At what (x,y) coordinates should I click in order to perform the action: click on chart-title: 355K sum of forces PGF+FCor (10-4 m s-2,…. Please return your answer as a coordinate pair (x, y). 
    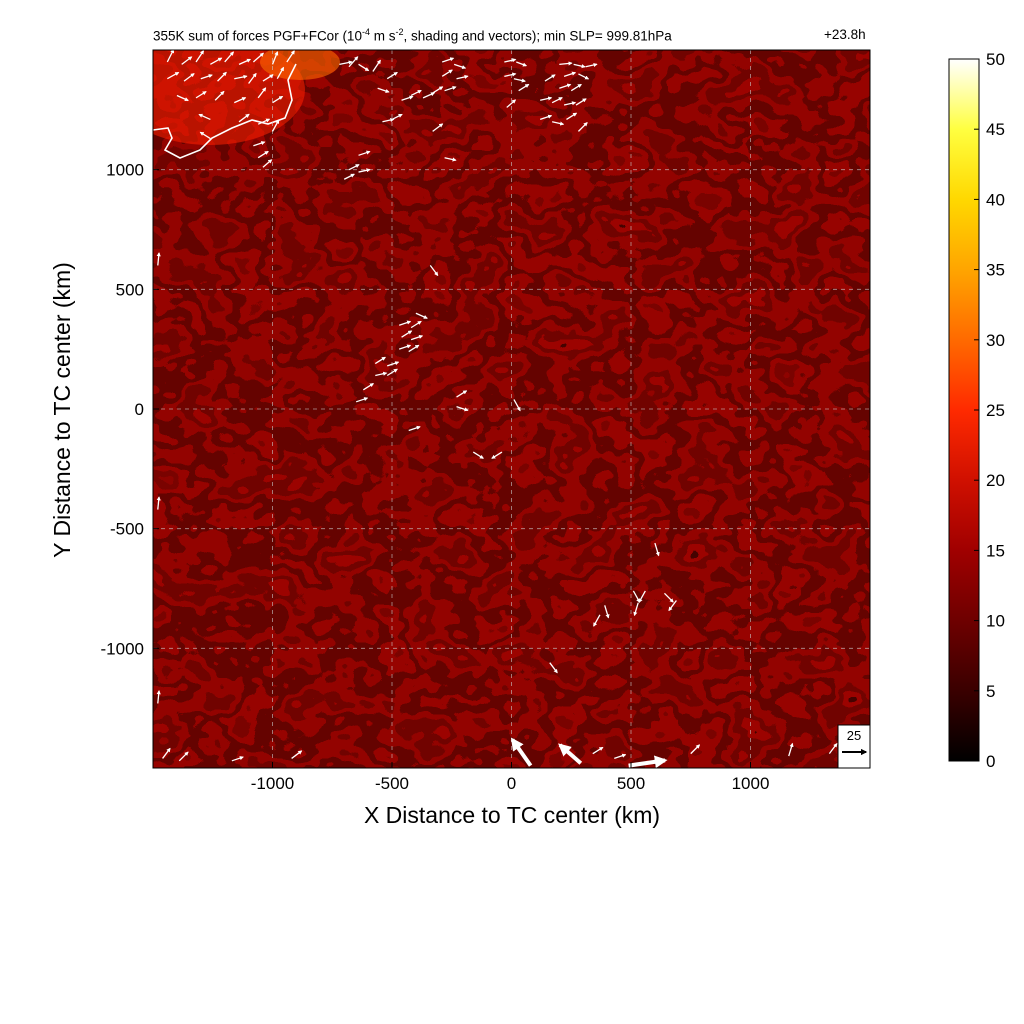
    Looking at the image, I should click on (412, 35).